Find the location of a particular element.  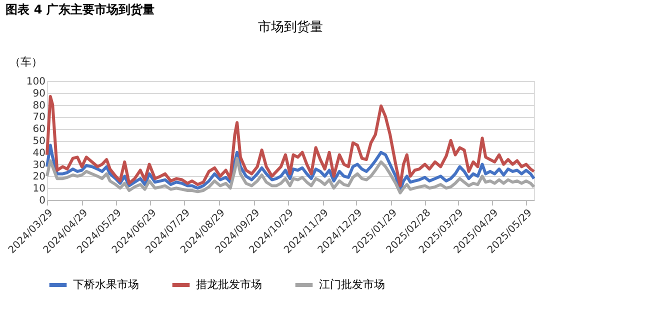

y-tick-label: 20 is located at coordinates (39, 177).